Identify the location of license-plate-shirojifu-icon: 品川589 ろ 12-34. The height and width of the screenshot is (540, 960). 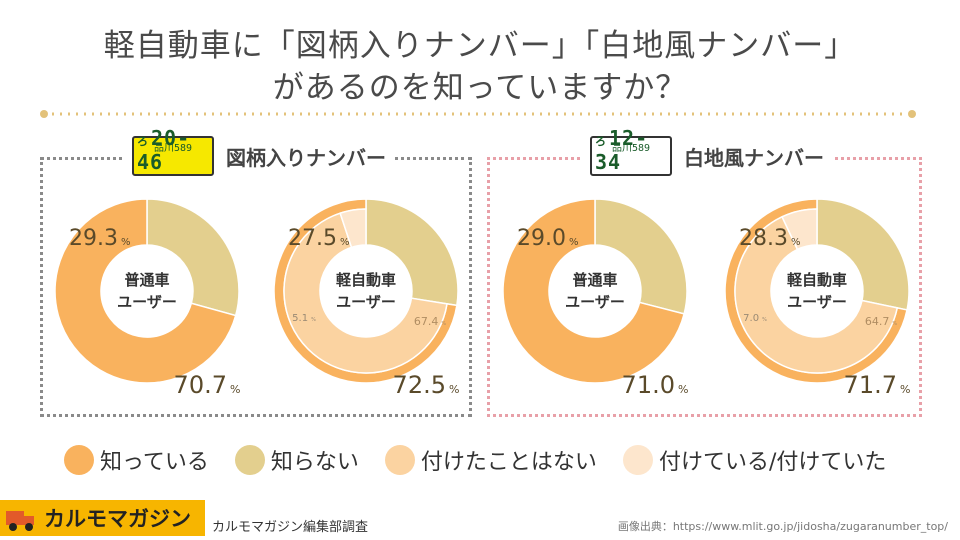
(631, 151).